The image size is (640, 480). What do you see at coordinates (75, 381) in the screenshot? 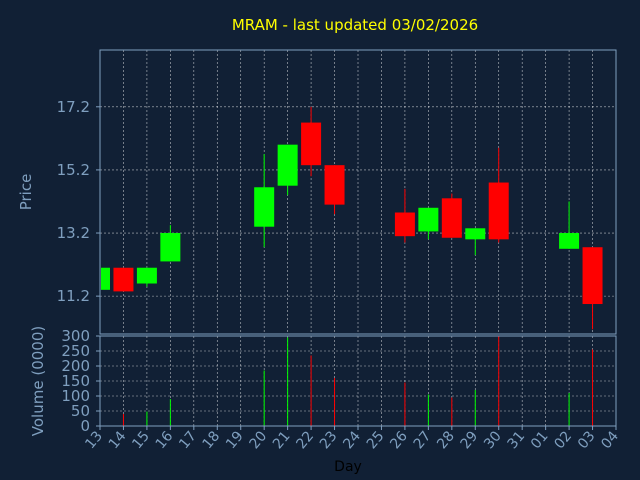
I see `volume-tick-label: 150` at bounding box center [75, 381].